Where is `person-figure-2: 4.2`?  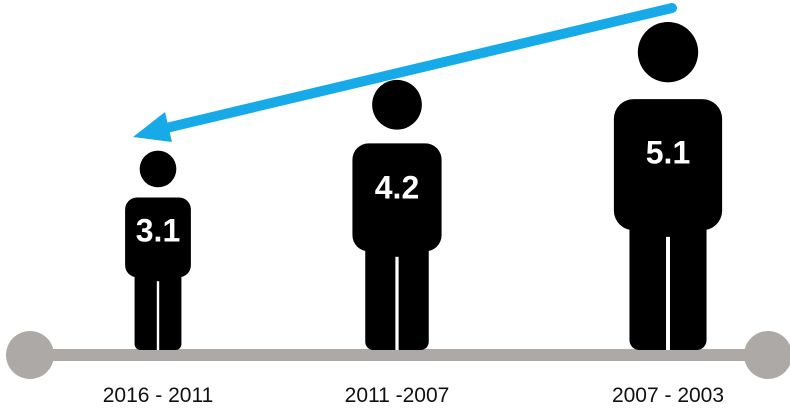
person-figure-2: 4.2 is located at coordinates (397, 214).